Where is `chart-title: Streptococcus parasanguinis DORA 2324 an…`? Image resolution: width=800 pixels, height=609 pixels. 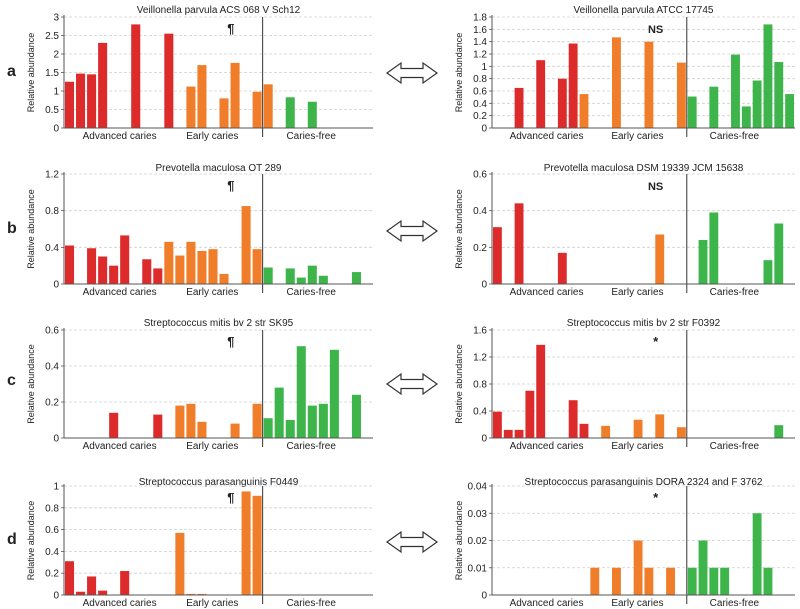 chart-title: Streptococcus parasanguinis DORA 2324 an… is located at coordinates (644, 482).